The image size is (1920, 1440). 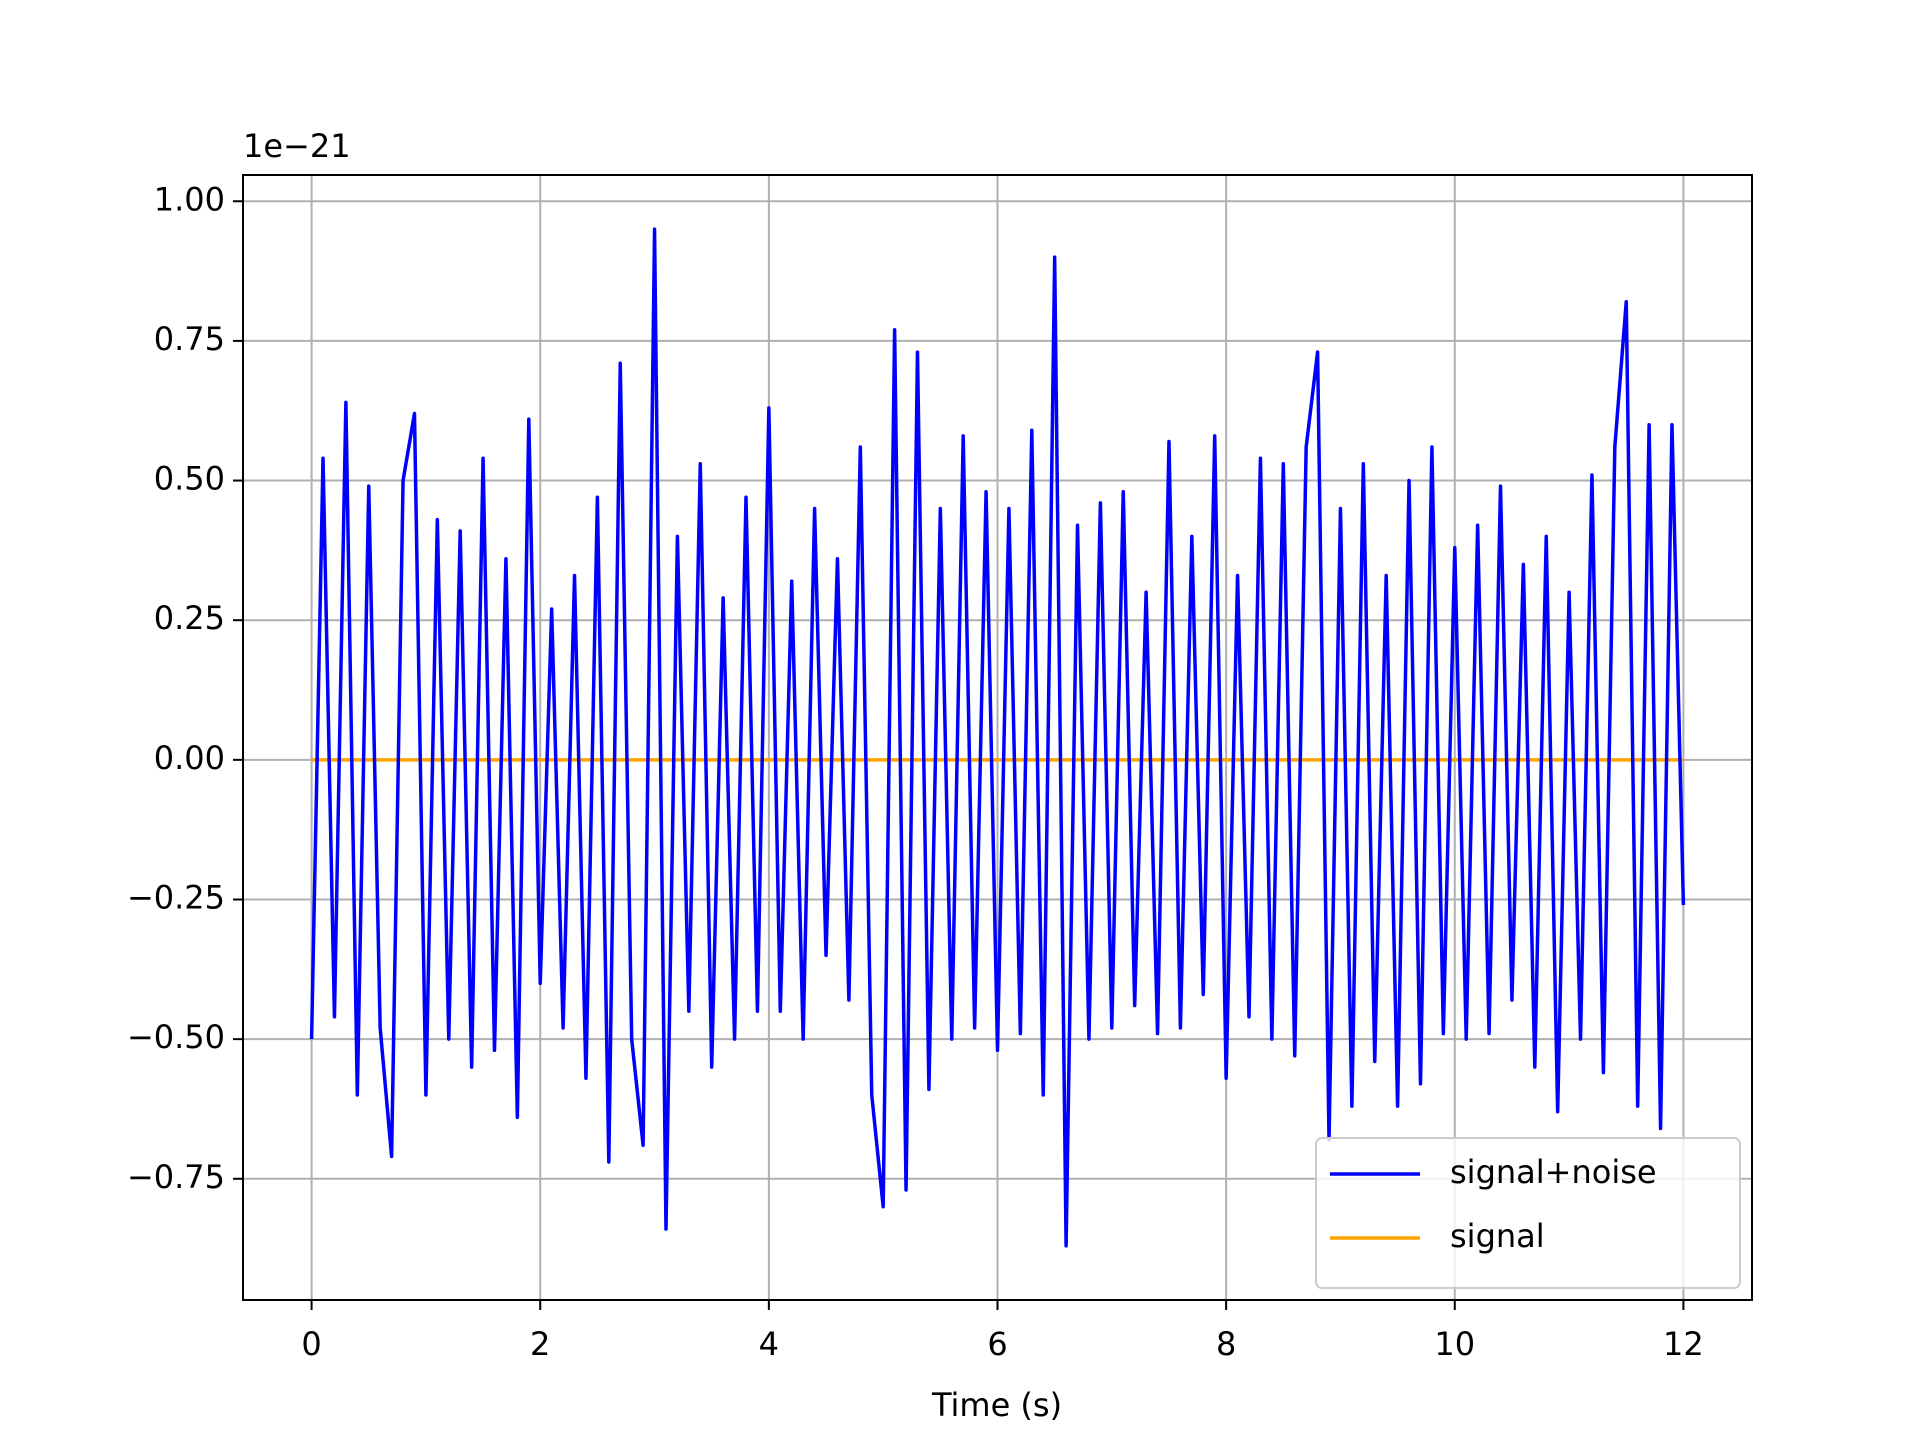 I want to click on y-tick-label: −0.75, so click(x=176, y=1177).